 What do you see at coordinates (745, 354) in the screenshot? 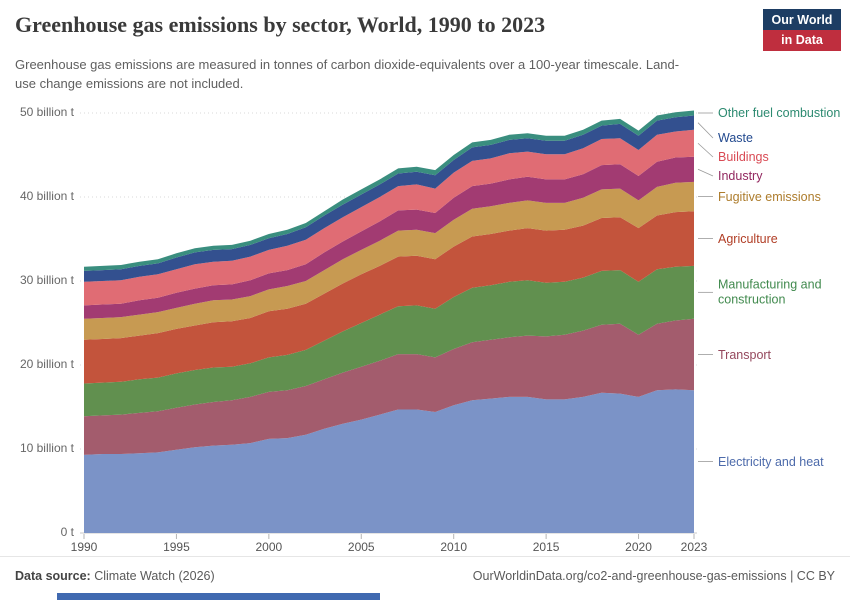
I see `legend-label-transport: Transport` at bounding box center [745, 354].